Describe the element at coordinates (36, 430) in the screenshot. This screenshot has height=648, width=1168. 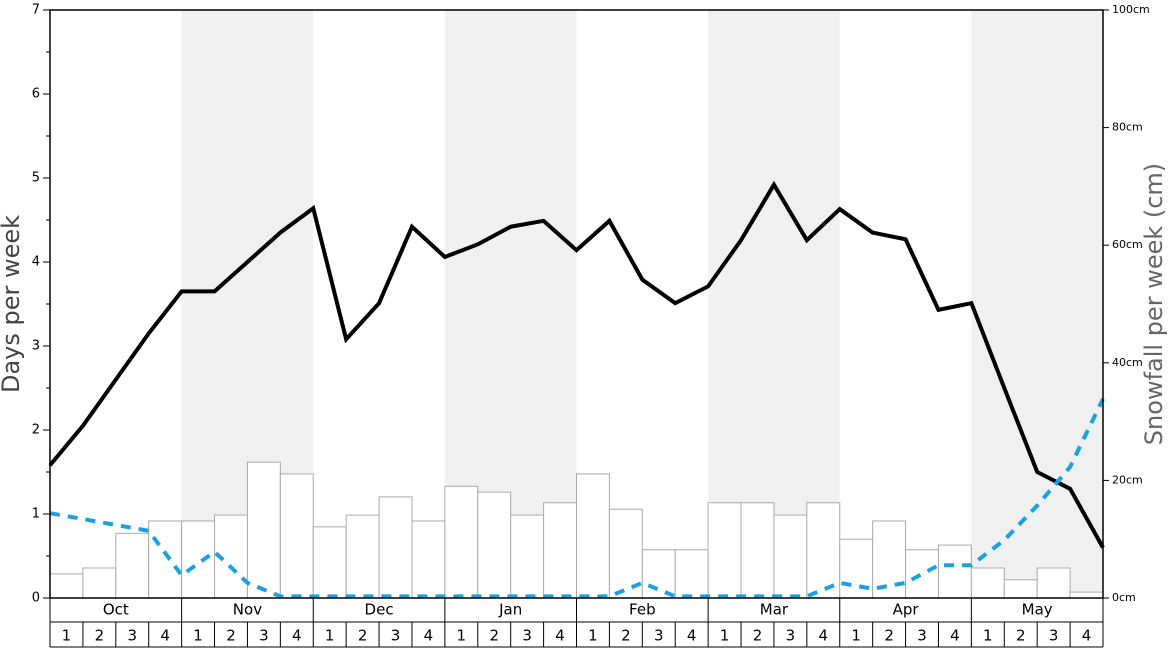
I see `y-tick-label: 2` at that location.